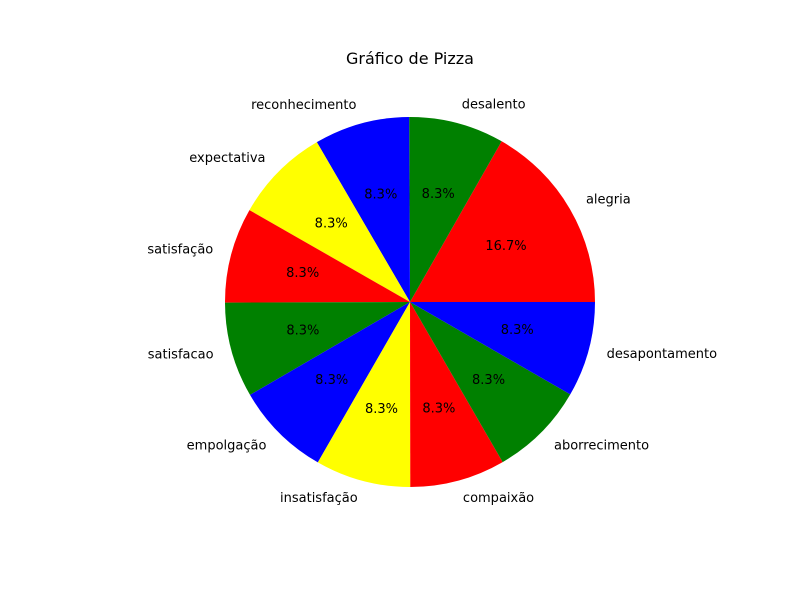 The width and height of the screenshot is (800, 600). What do you see at coordinates (608, 199) in the screenshot?
I see `slice-label: alegria` at bounding box center [608, 199].